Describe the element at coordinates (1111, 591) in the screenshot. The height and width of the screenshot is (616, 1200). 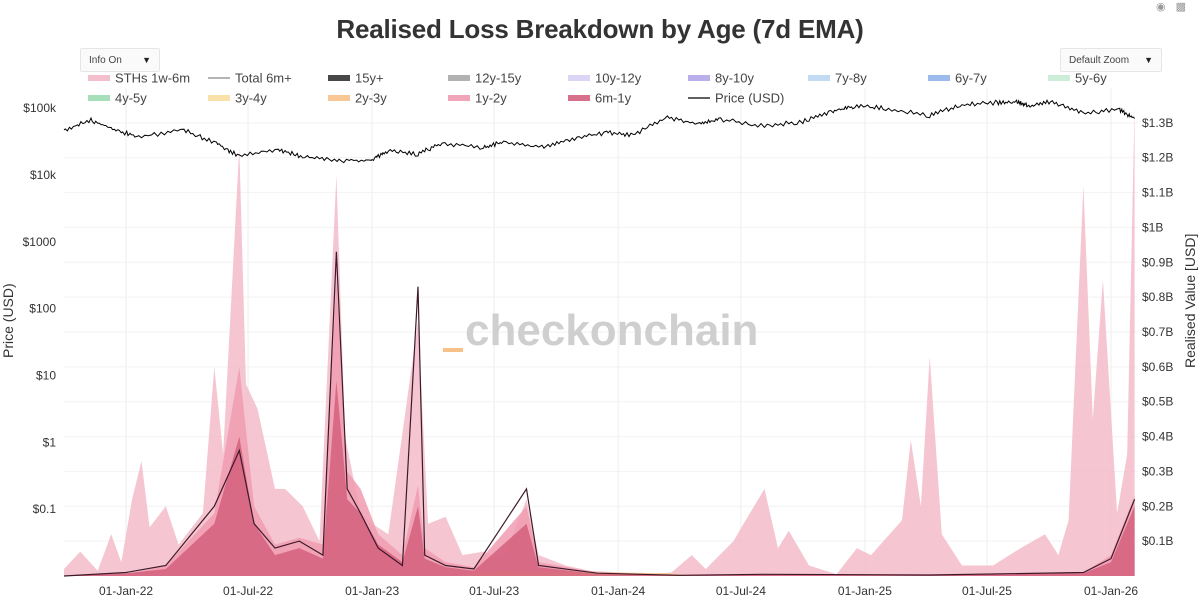
I see `x-tick-label: 01-Jan-26` at that location.